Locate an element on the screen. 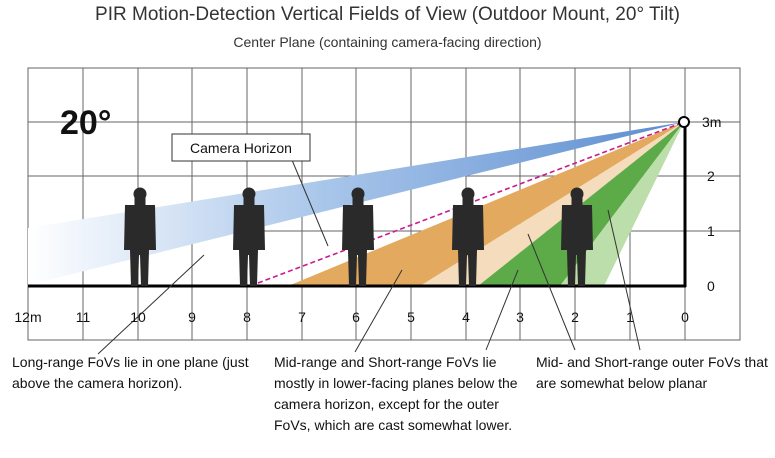 This screenshot has height=458, width=775. x-tick-label: 0 is located at coordinates (685, 317).